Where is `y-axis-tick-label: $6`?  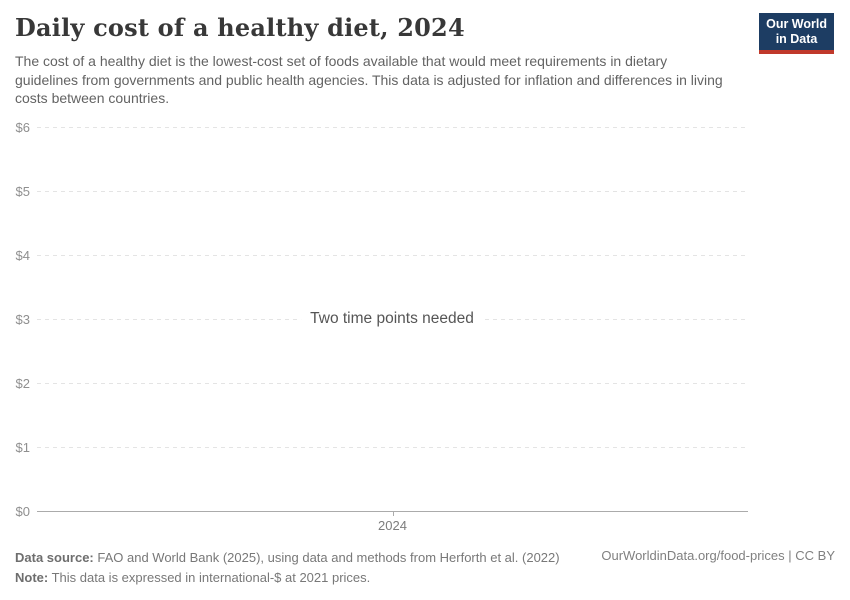 y-axis-tick-label: $6 is located at coordinates (22, 127).